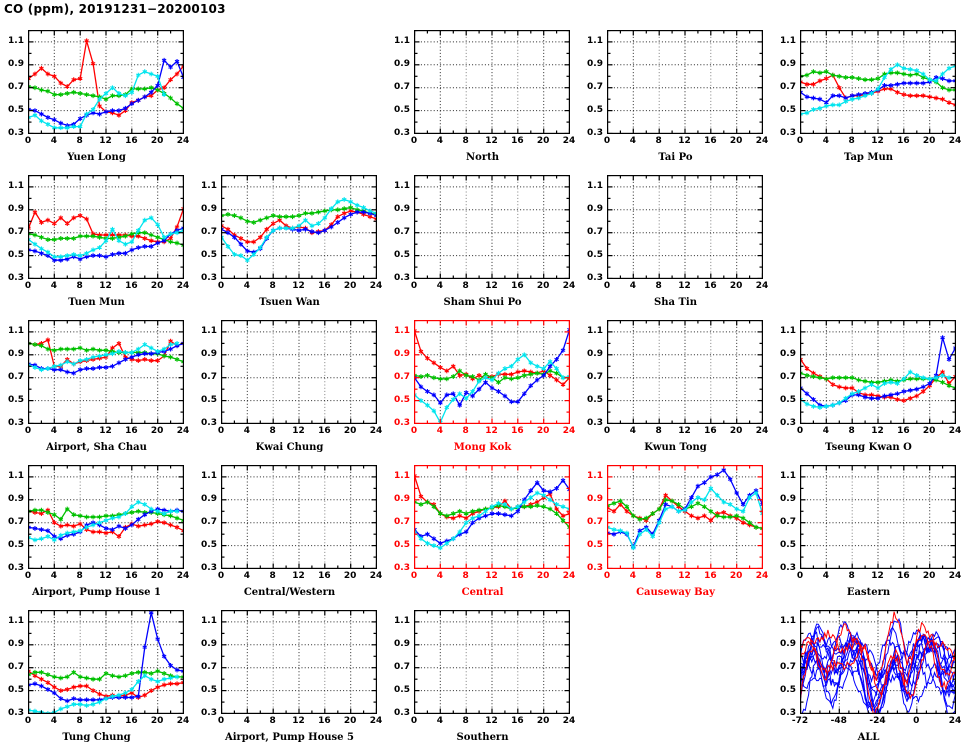  What do you see at coordinates (675, 157) in the screenshot?
I see `panel-caption: Tai Po` at bounding box center [675, 157].